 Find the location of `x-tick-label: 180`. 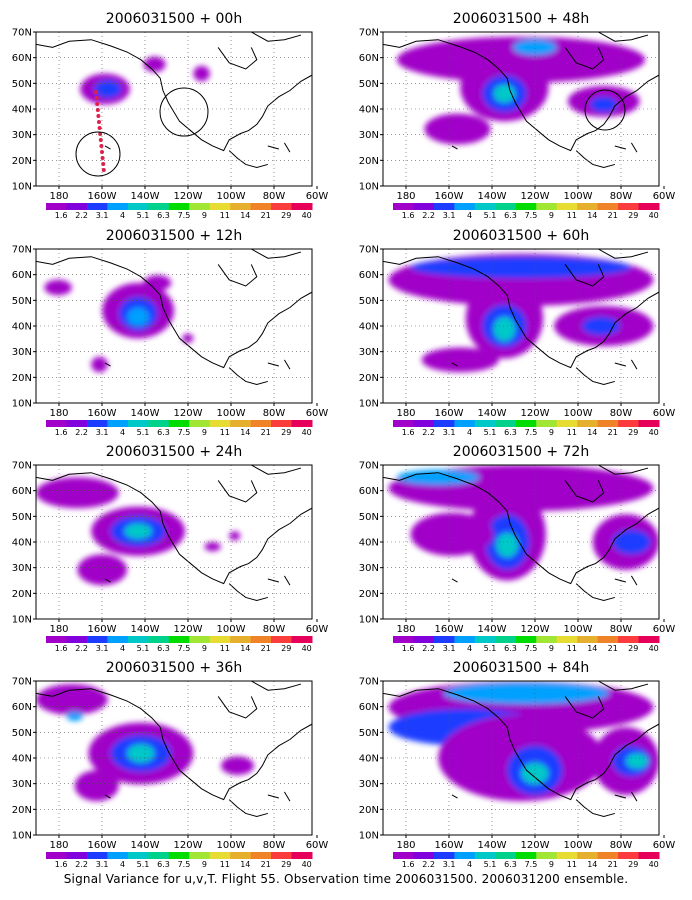

x-tick-label: 180 is located at coordinates (58, 845).